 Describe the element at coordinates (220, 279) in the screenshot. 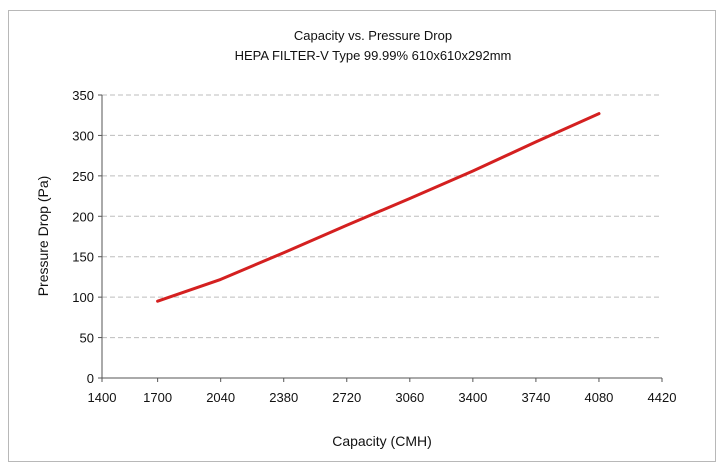

I see `data-point-2040` at that location.